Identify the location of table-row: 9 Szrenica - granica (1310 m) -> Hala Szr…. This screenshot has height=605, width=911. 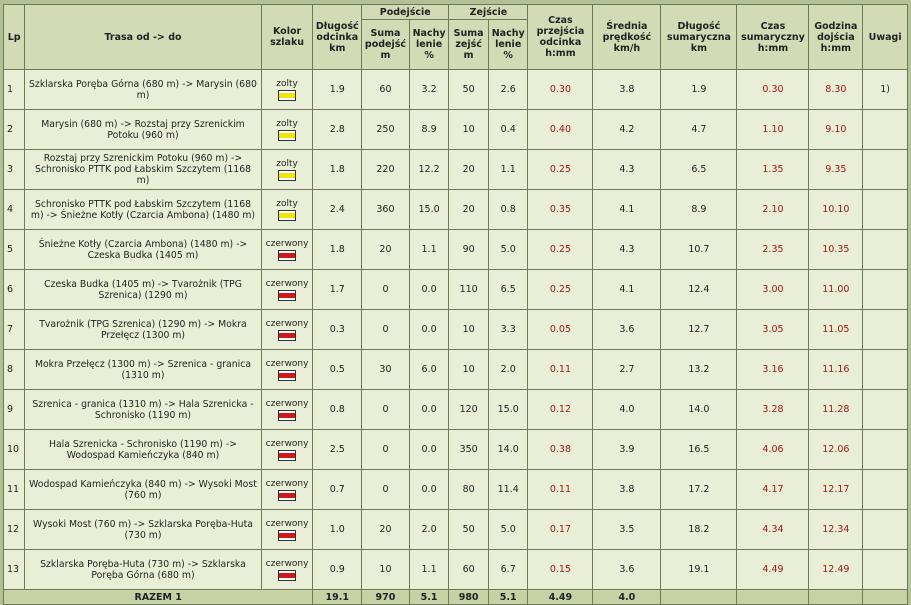
(455, 409).